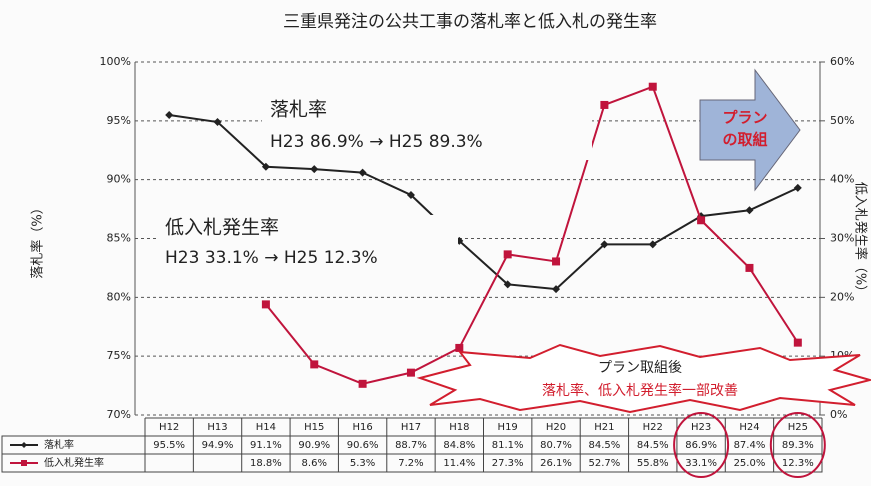  I want to click on y2-tick-label: 50%, so click(842, 120).